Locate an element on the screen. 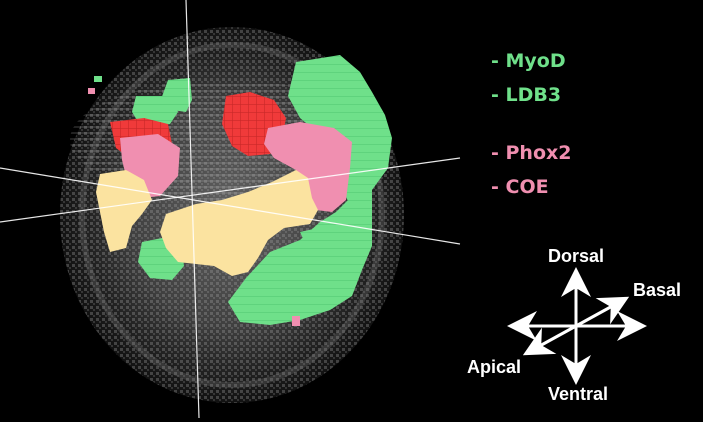 This screenshot has width=703, height=422. label-dorsal: Dorsal is located at coordinates (576, 256).